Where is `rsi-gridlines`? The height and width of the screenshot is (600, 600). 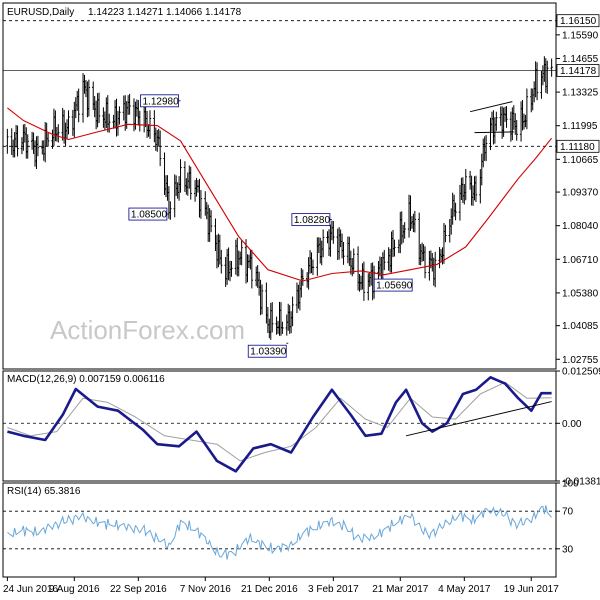 rsi-gridlines is located at coordinates (279, 530).